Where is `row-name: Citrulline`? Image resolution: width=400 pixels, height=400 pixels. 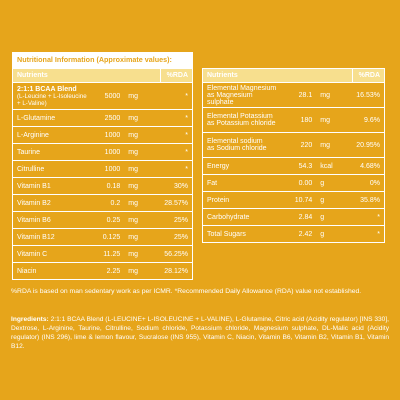
row-name: Citrulline is located at coordinates (52, 169).